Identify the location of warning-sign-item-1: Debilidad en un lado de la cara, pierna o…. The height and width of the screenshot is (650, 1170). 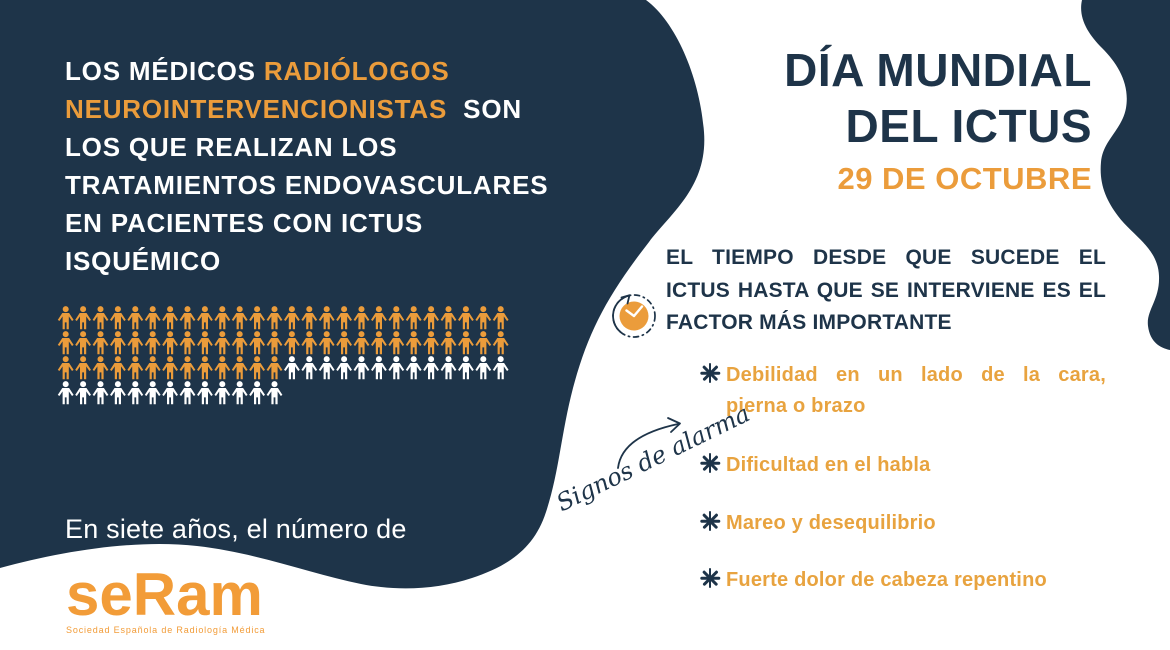
(903, 391).